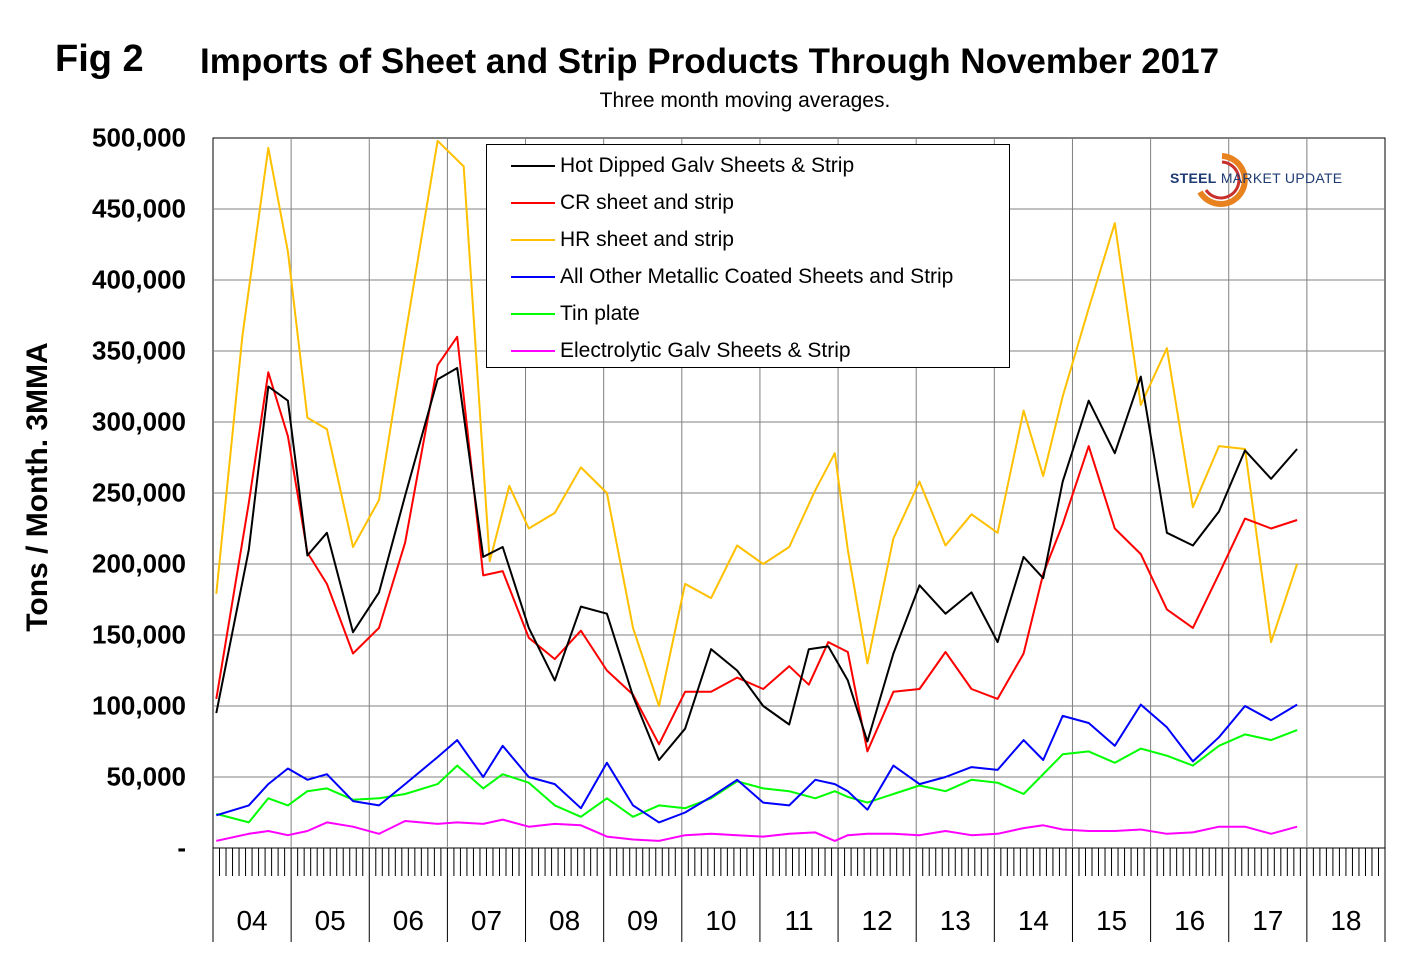 The width and height of the screenshot is (1420, 973). I want to click on x-tick-label: 10, so click(721, 920).